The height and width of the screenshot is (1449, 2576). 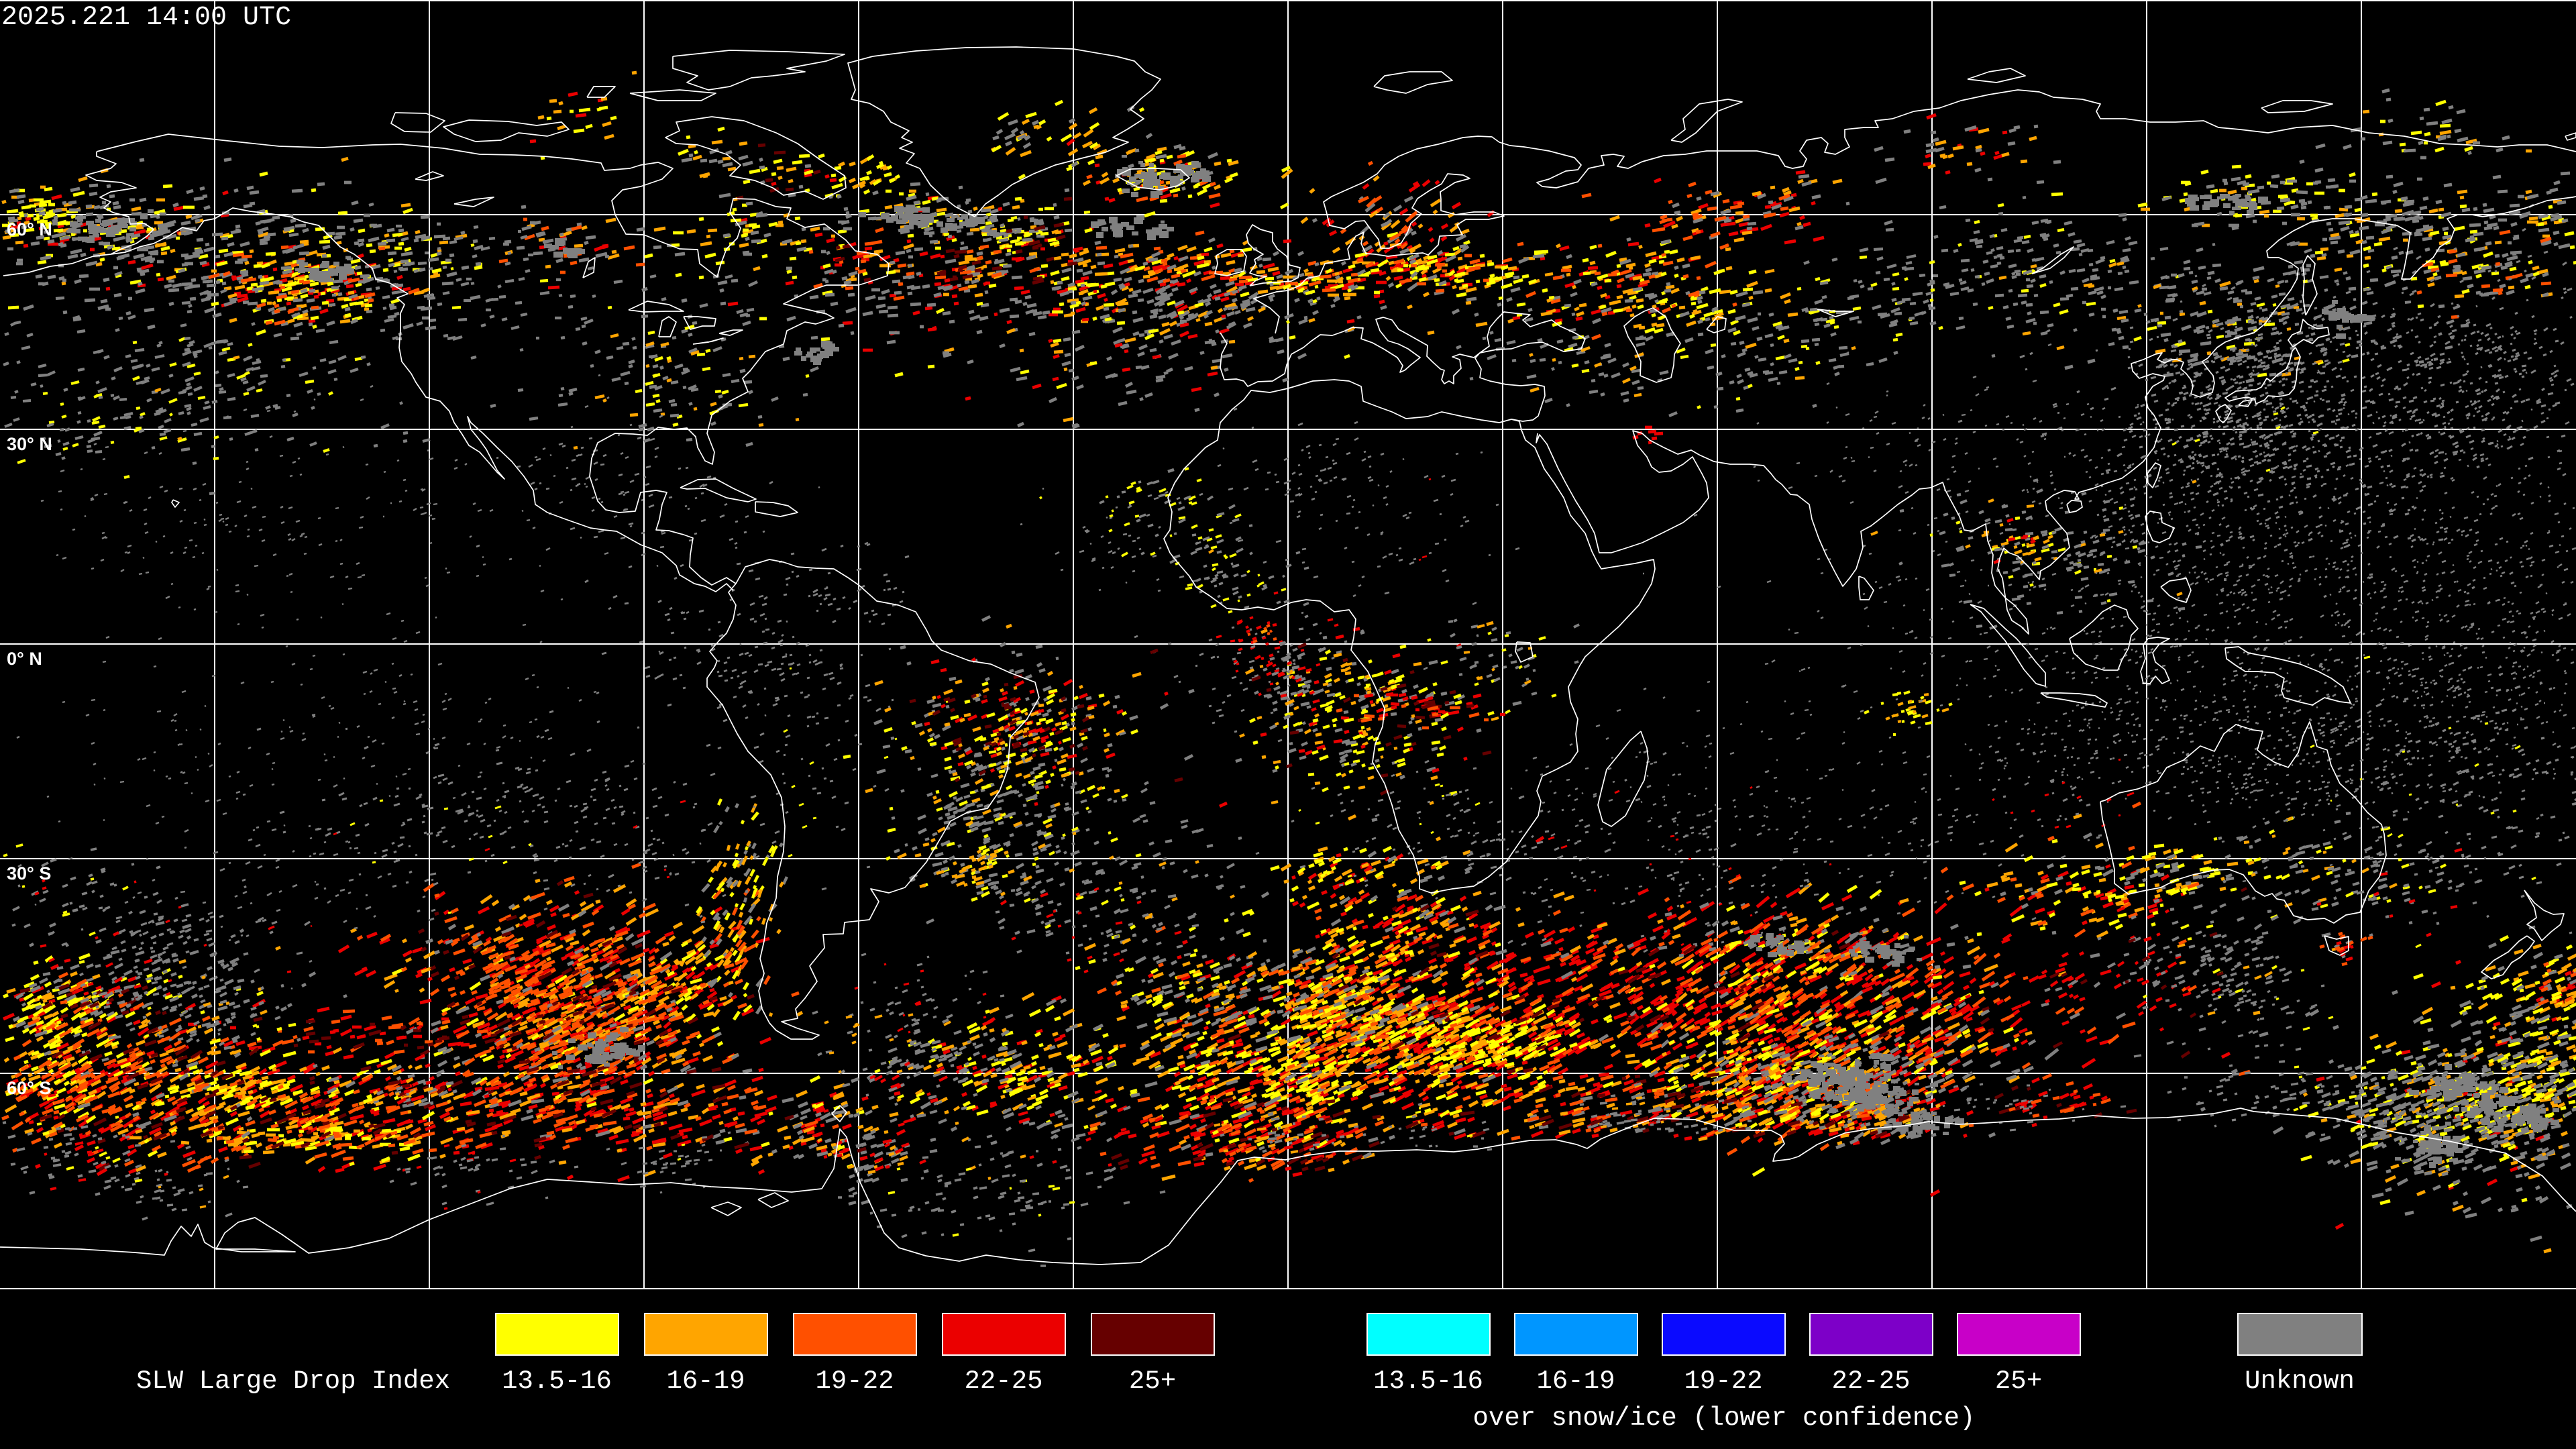 What do you see at coordinates (1724, 1418) in the screenshot?
I see `svg-text:over snow/ice (lower confidenc: over snow/ice (lower confidence)` at bounding box center [1724, 1418].